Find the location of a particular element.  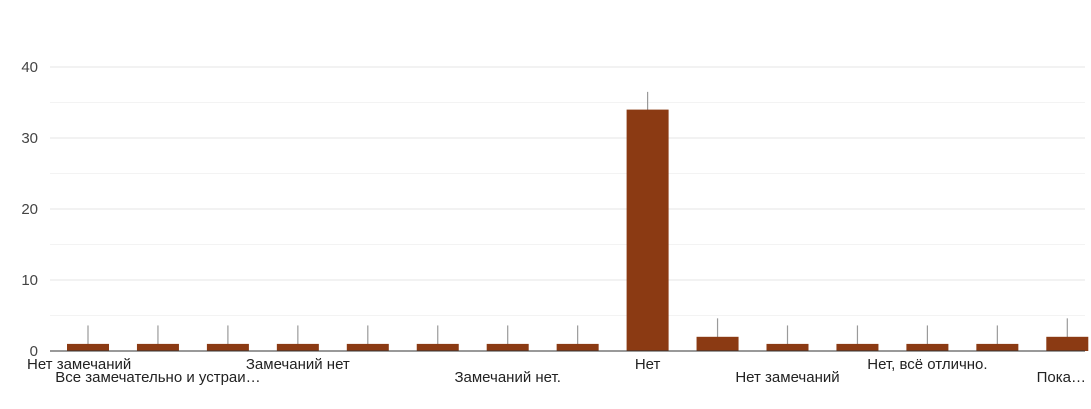

x-category-label: Замечаний нет. is located at coordinates (507, 377).